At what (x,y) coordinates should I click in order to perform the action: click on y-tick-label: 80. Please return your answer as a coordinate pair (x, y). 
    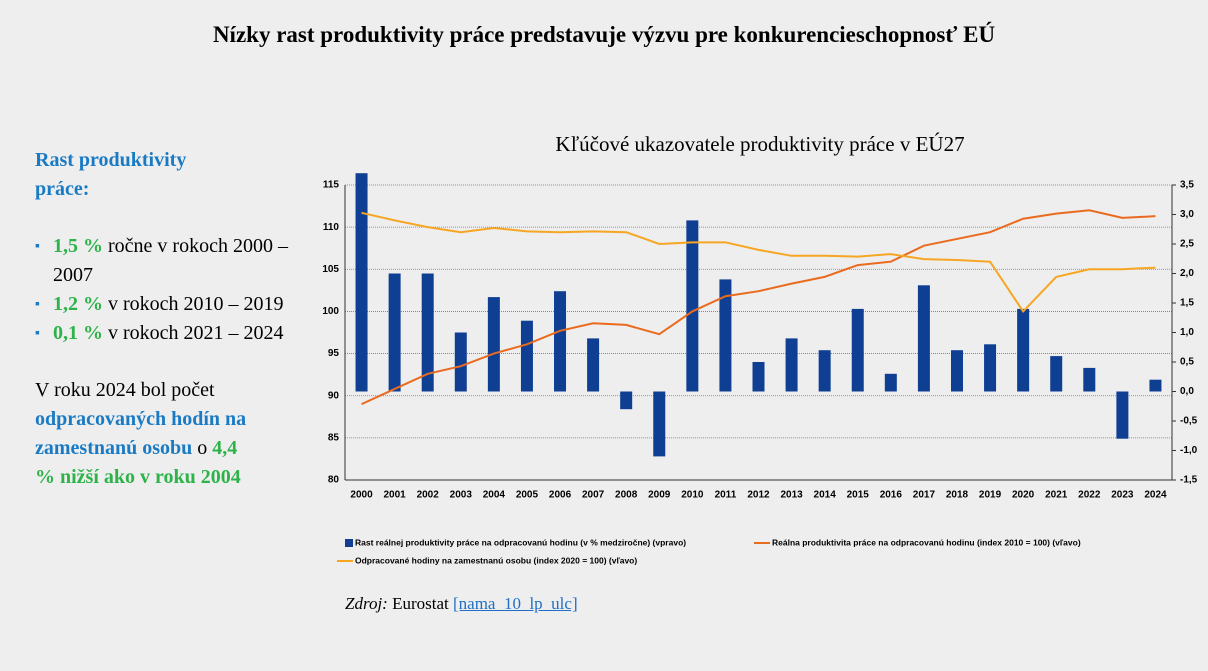
    Looking at the image, I should click on (334, 480).